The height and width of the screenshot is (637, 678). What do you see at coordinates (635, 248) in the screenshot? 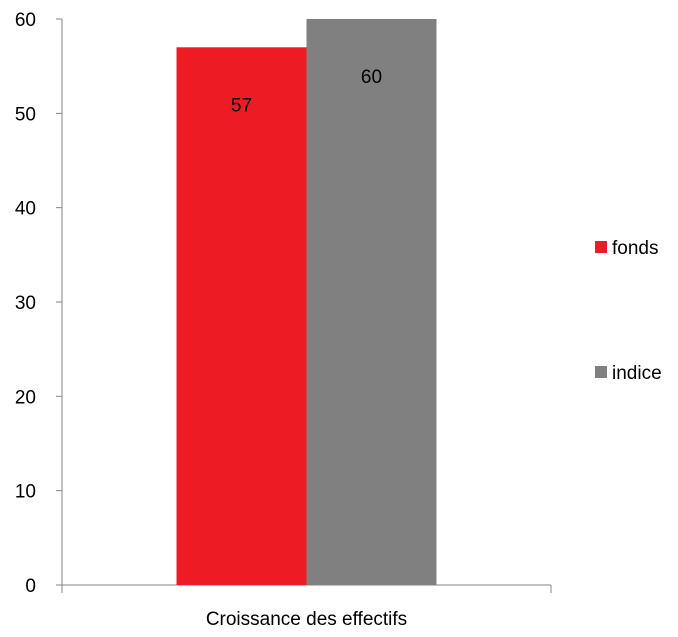
I see `legend-label-fonds: fonds` at bounding box center [635, 248].